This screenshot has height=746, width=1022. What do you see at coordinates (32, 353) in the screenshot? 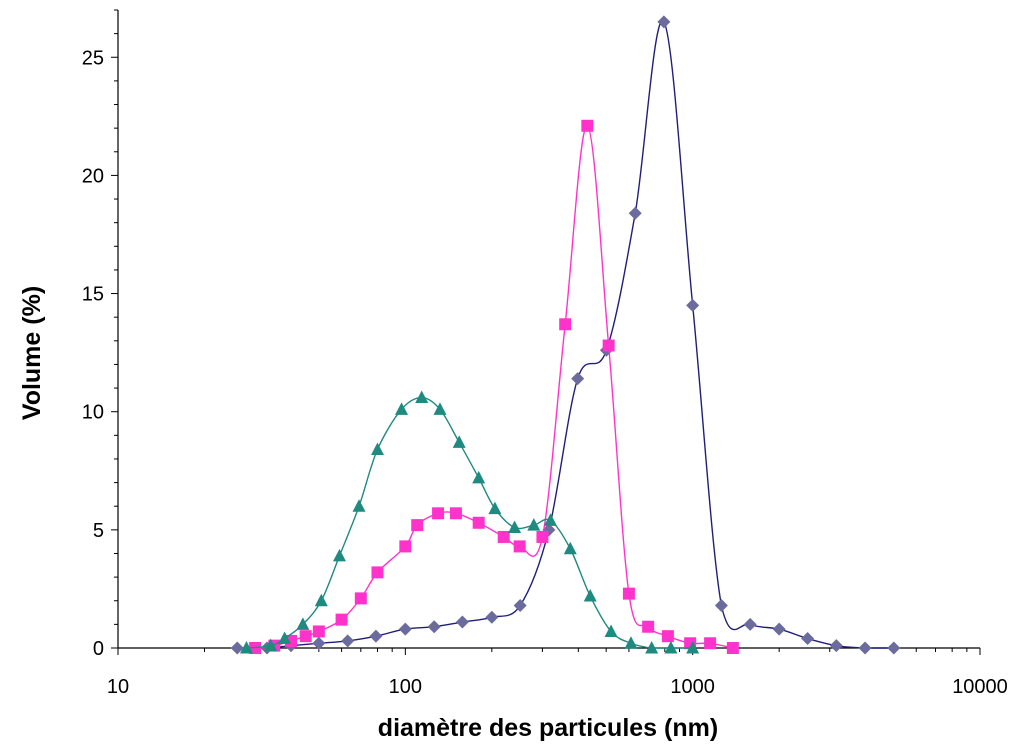
I see `y-axis-title: Volume (%)` at bounding box center [32, 353].